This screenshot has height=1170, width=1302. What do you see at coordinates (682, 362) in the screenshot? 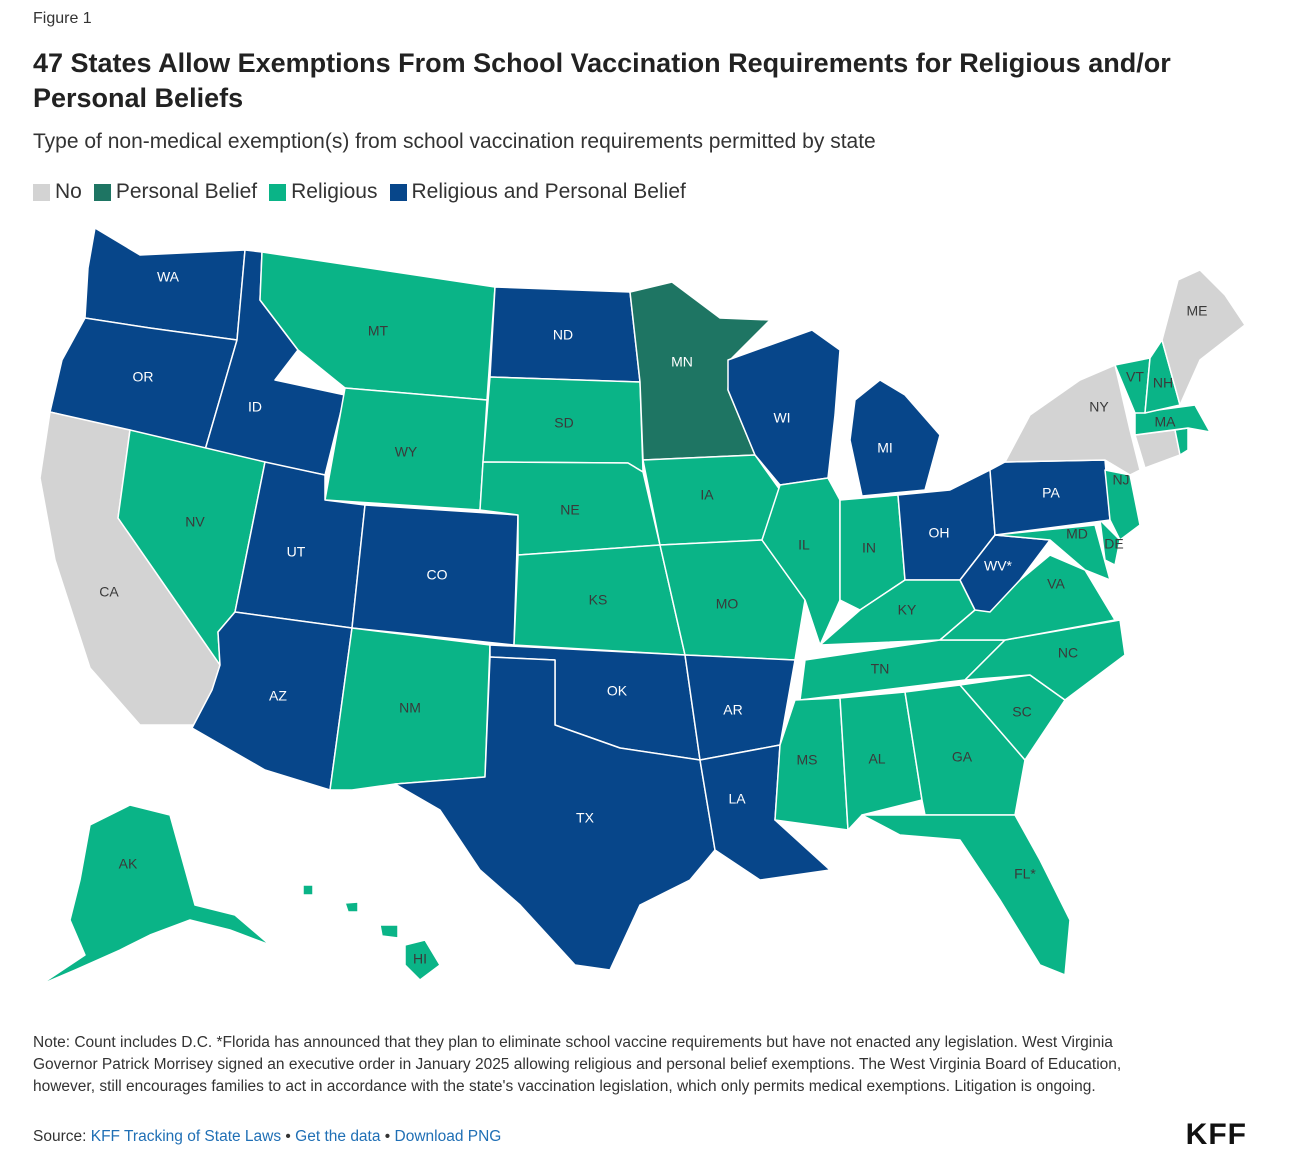
I see `state-label-MN: MN` at bounding box center [682, 362].